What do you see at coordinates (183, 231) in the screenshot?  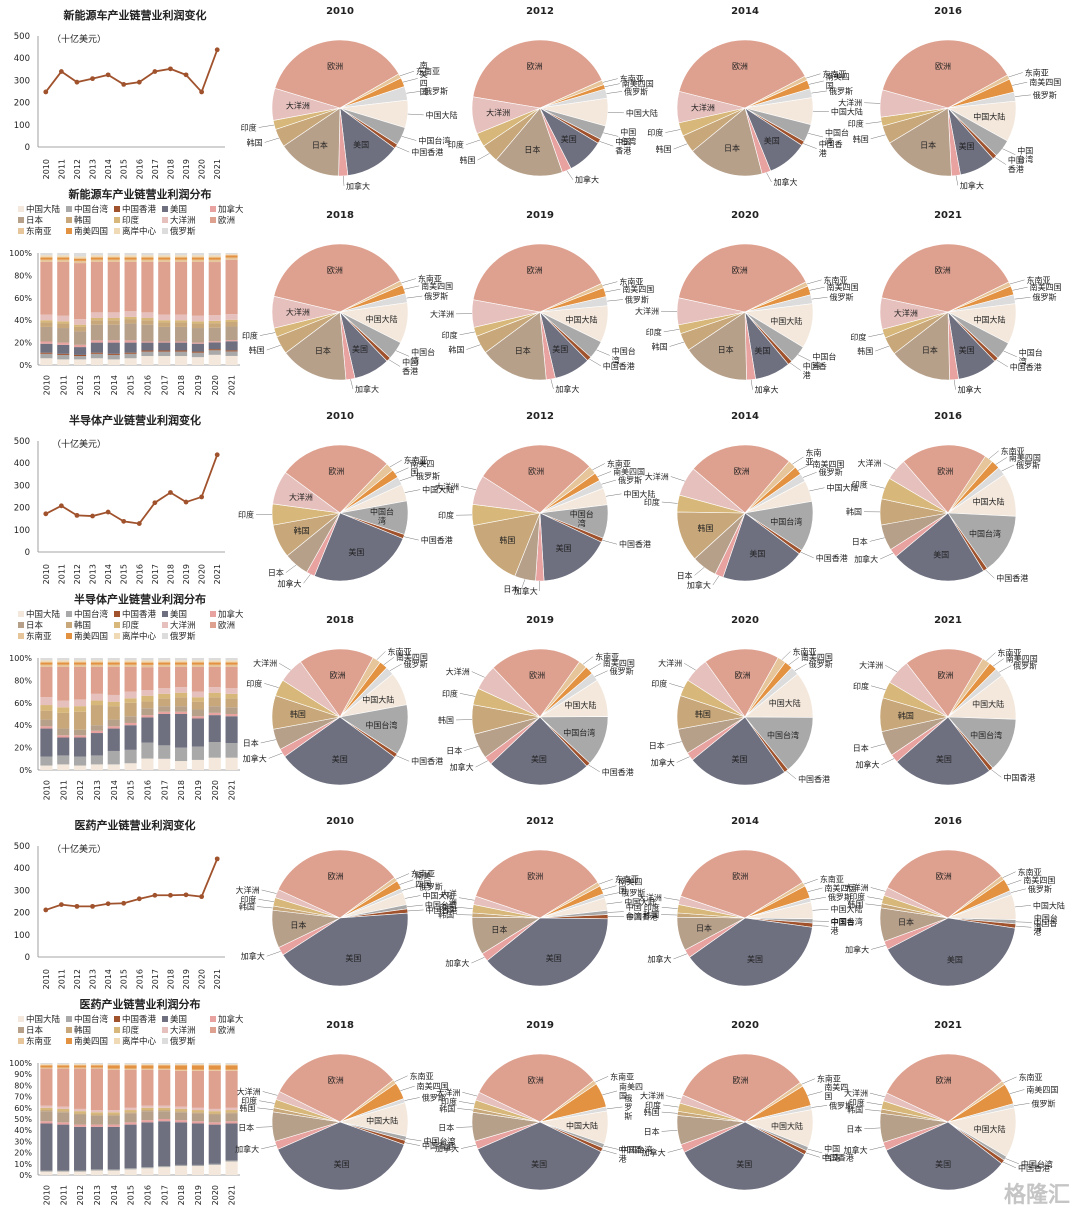 I see `legend-label: 俄罗斯` at bounding box center [183, 231].